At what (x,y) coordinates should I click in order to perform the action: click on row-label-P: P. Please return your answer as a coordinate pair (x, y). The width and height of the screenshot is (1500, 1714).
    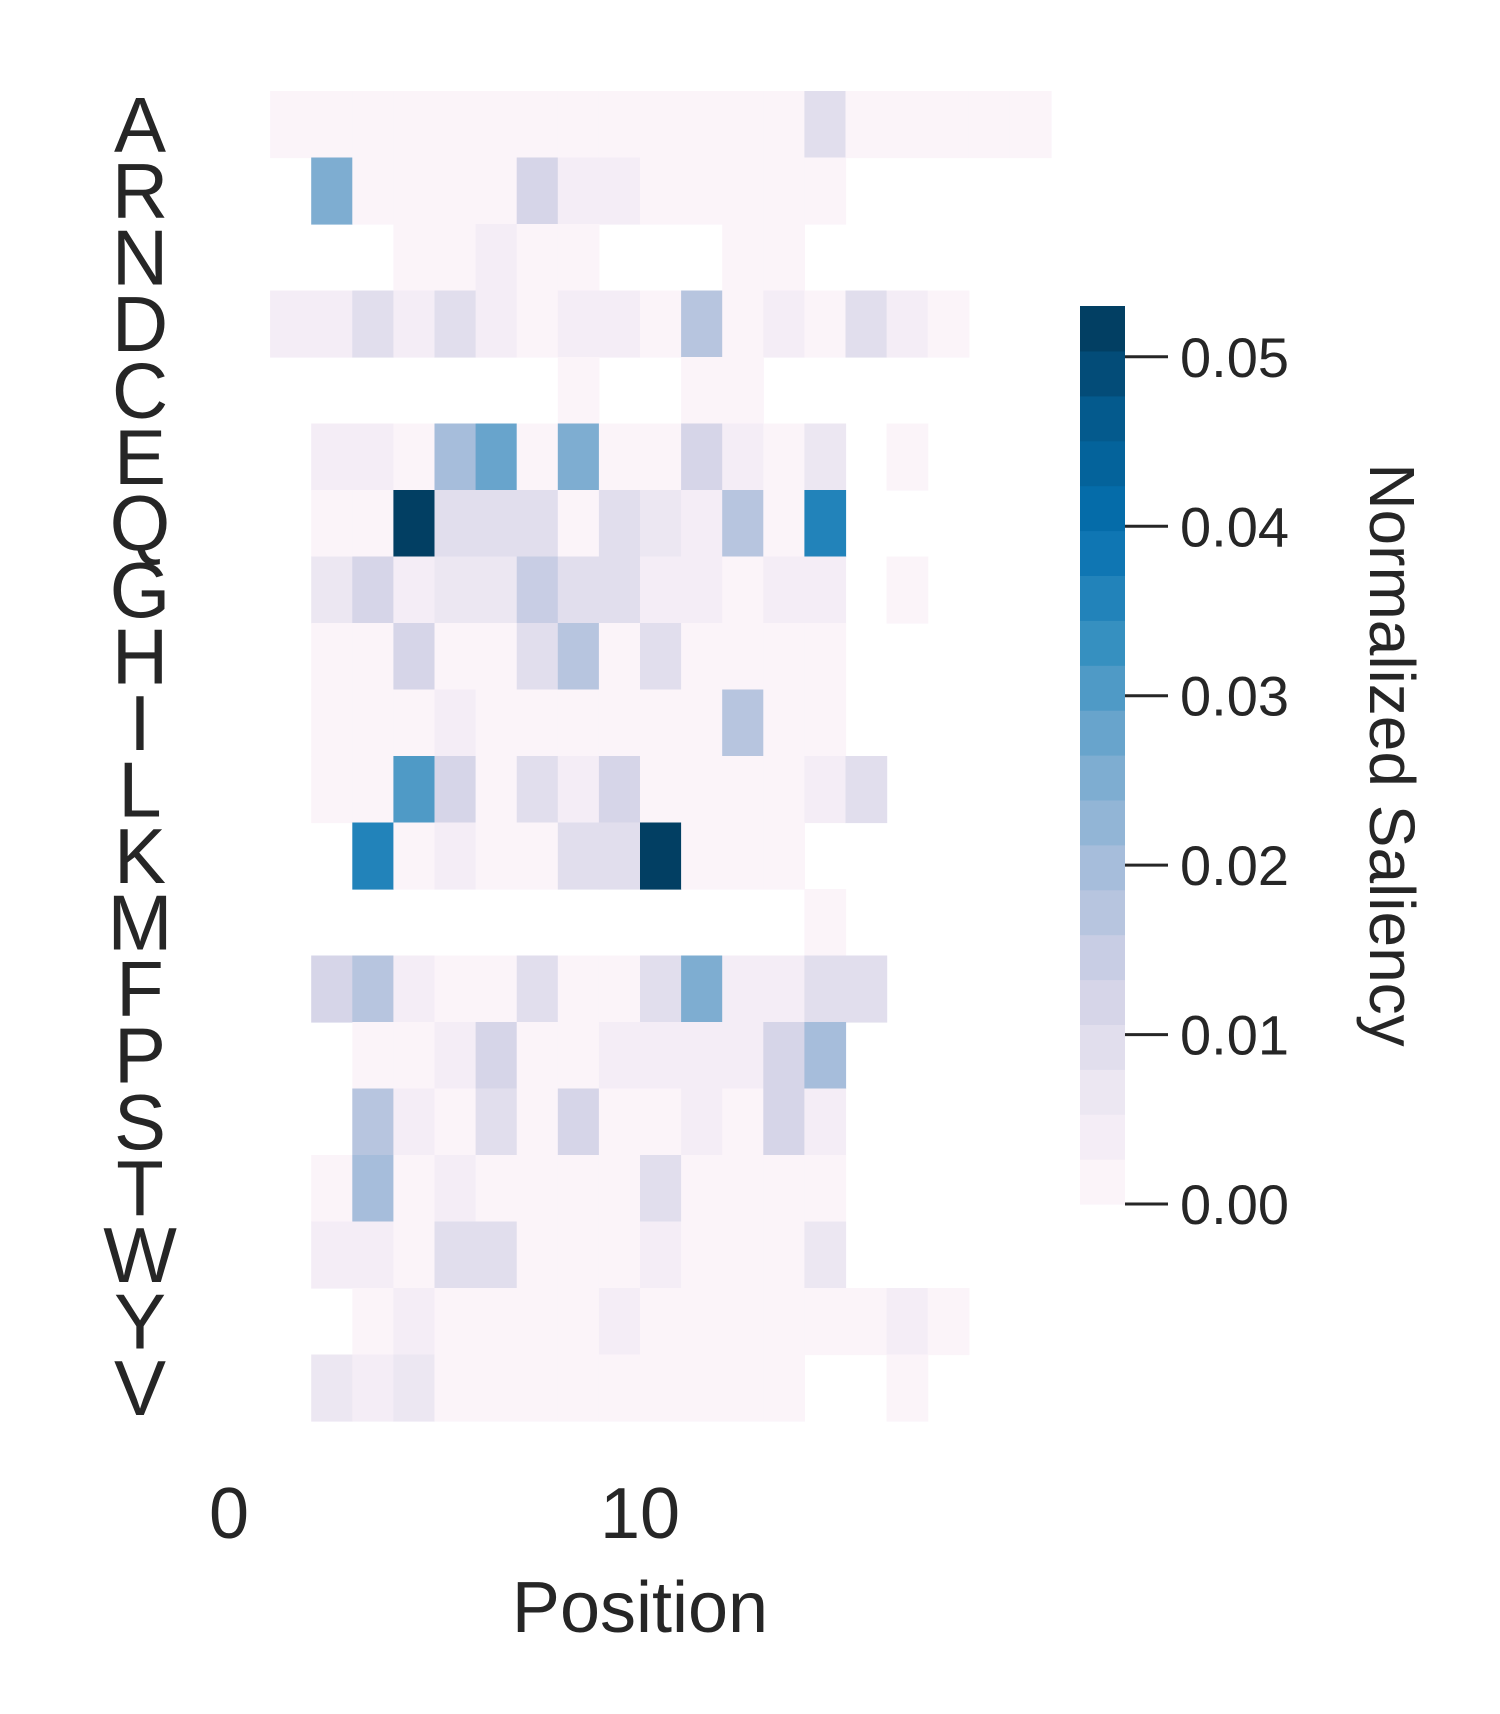
    Looking at the image, I should click on (140, 1055).